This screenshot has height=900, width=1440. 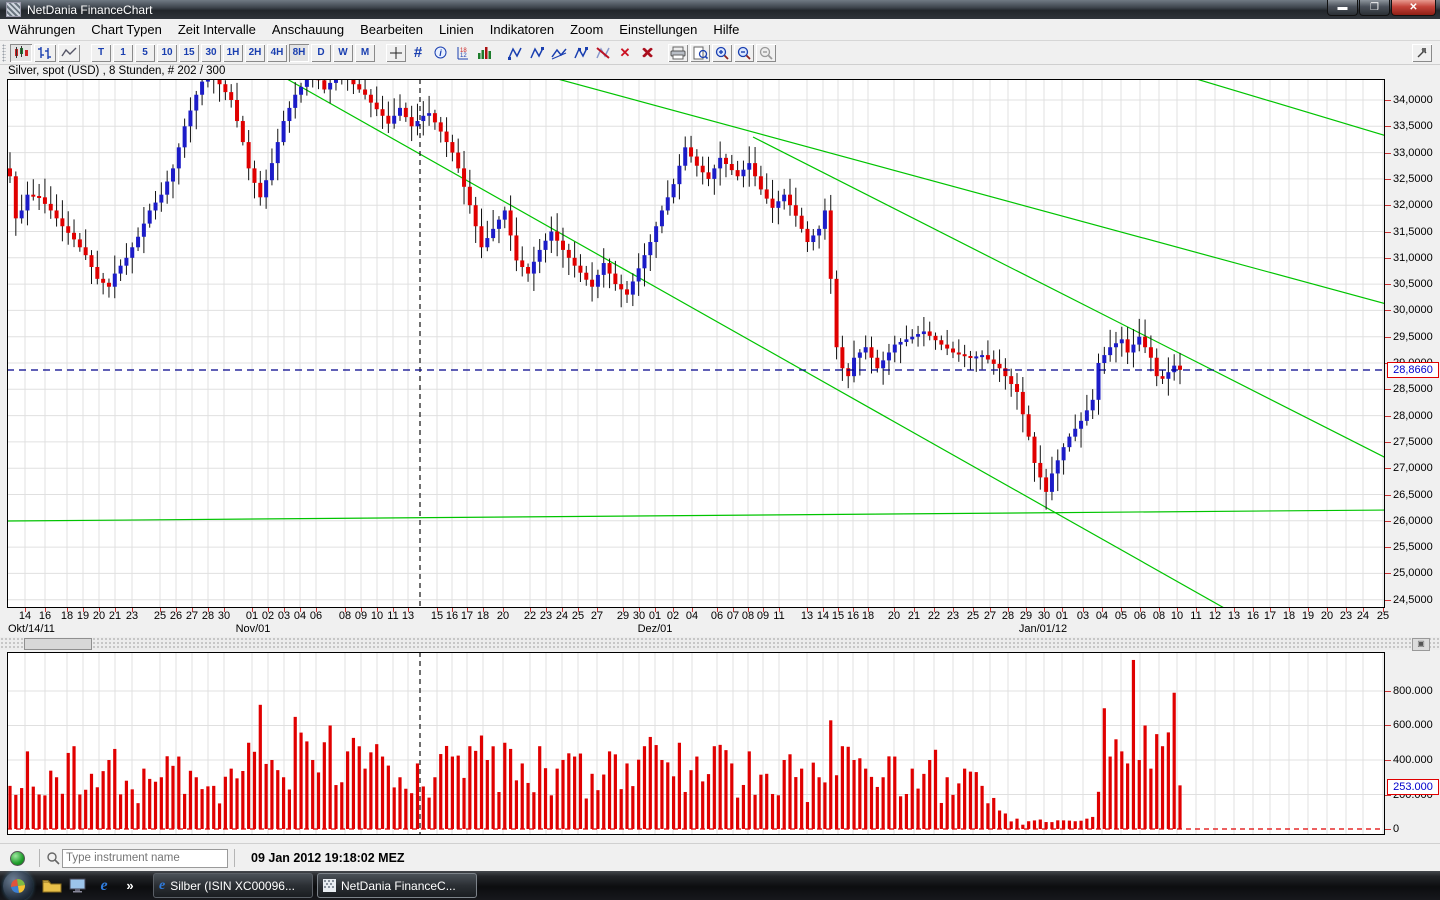 What do you see at coordinates (537, 53) in the screenshot?
I see `trendline-extended-button` at bounding box center [537, 53].